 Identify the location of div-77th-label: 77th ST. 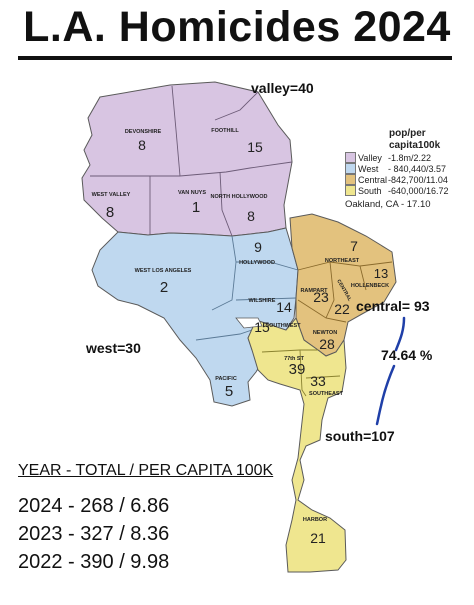
(294, 359).